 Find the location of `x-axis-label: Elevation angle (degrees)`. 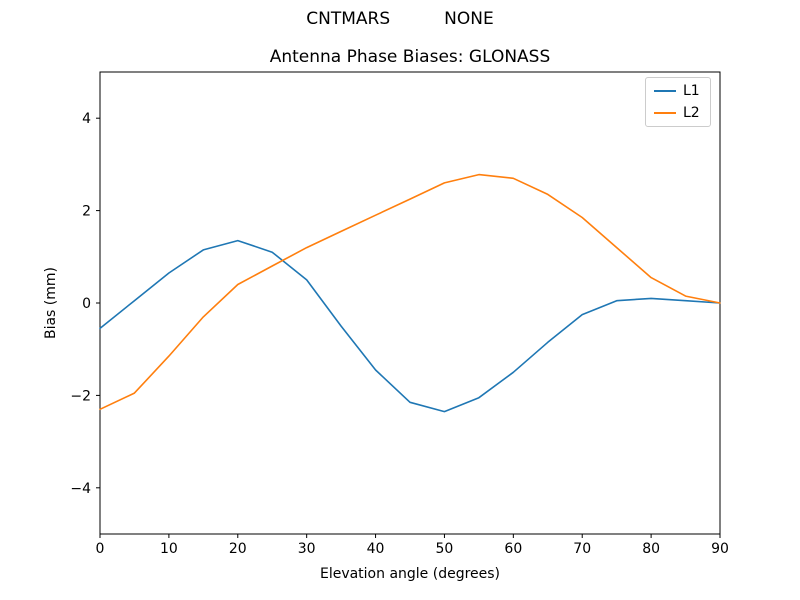

x-axis-label: Elevation angle (degrees) is located at coordinates (410, 574).